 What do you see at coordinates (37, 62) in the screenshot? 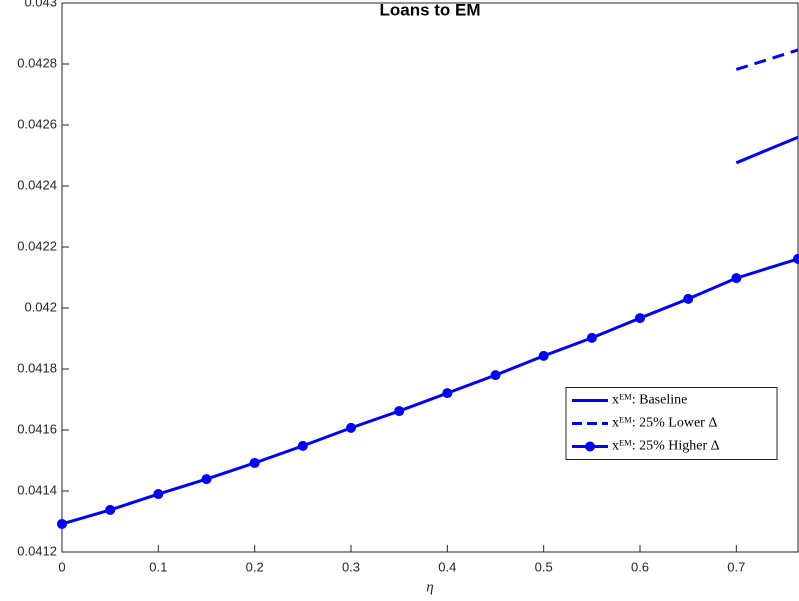
I see `y-tick-label: 0.0428` at bounding box center [37, 62].